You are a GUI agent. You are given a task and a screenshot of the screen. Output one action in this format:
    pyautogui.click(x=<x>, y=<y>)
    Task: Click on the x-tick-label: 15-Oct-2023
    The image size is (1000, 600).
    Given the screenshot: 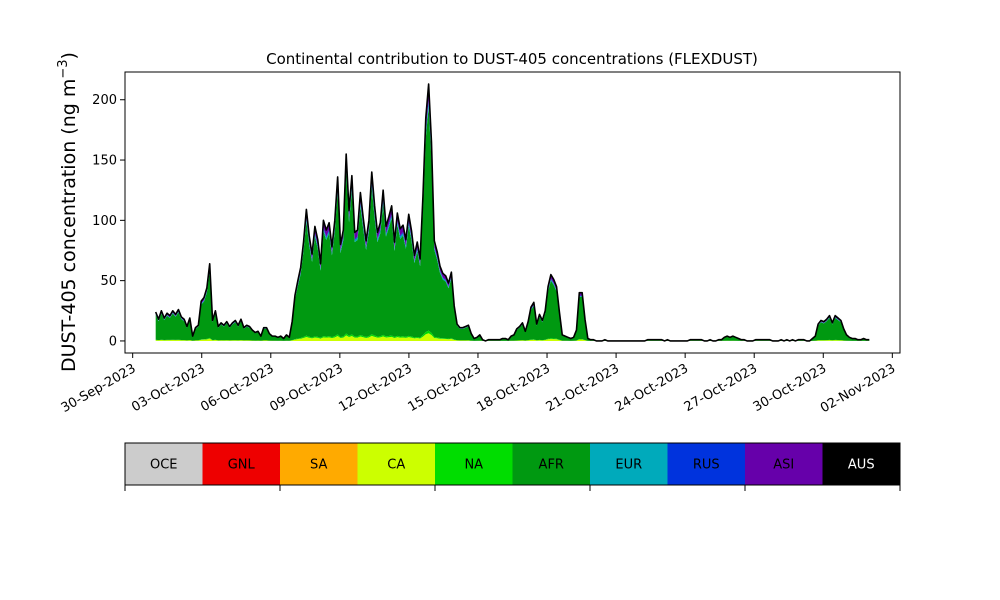 What is the action you would take?
    pyautogui.click(x=444, y=388)
    